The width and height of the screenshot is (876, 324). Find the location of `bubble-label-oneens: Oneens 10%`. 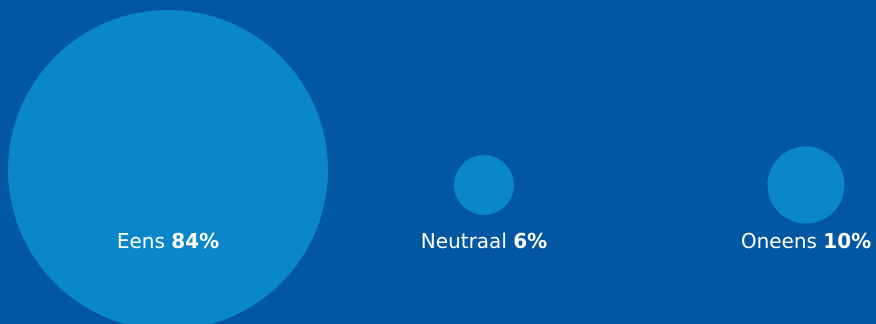

bubble-label-oneens: Oneens 10% is located at coordinates (806, 241).